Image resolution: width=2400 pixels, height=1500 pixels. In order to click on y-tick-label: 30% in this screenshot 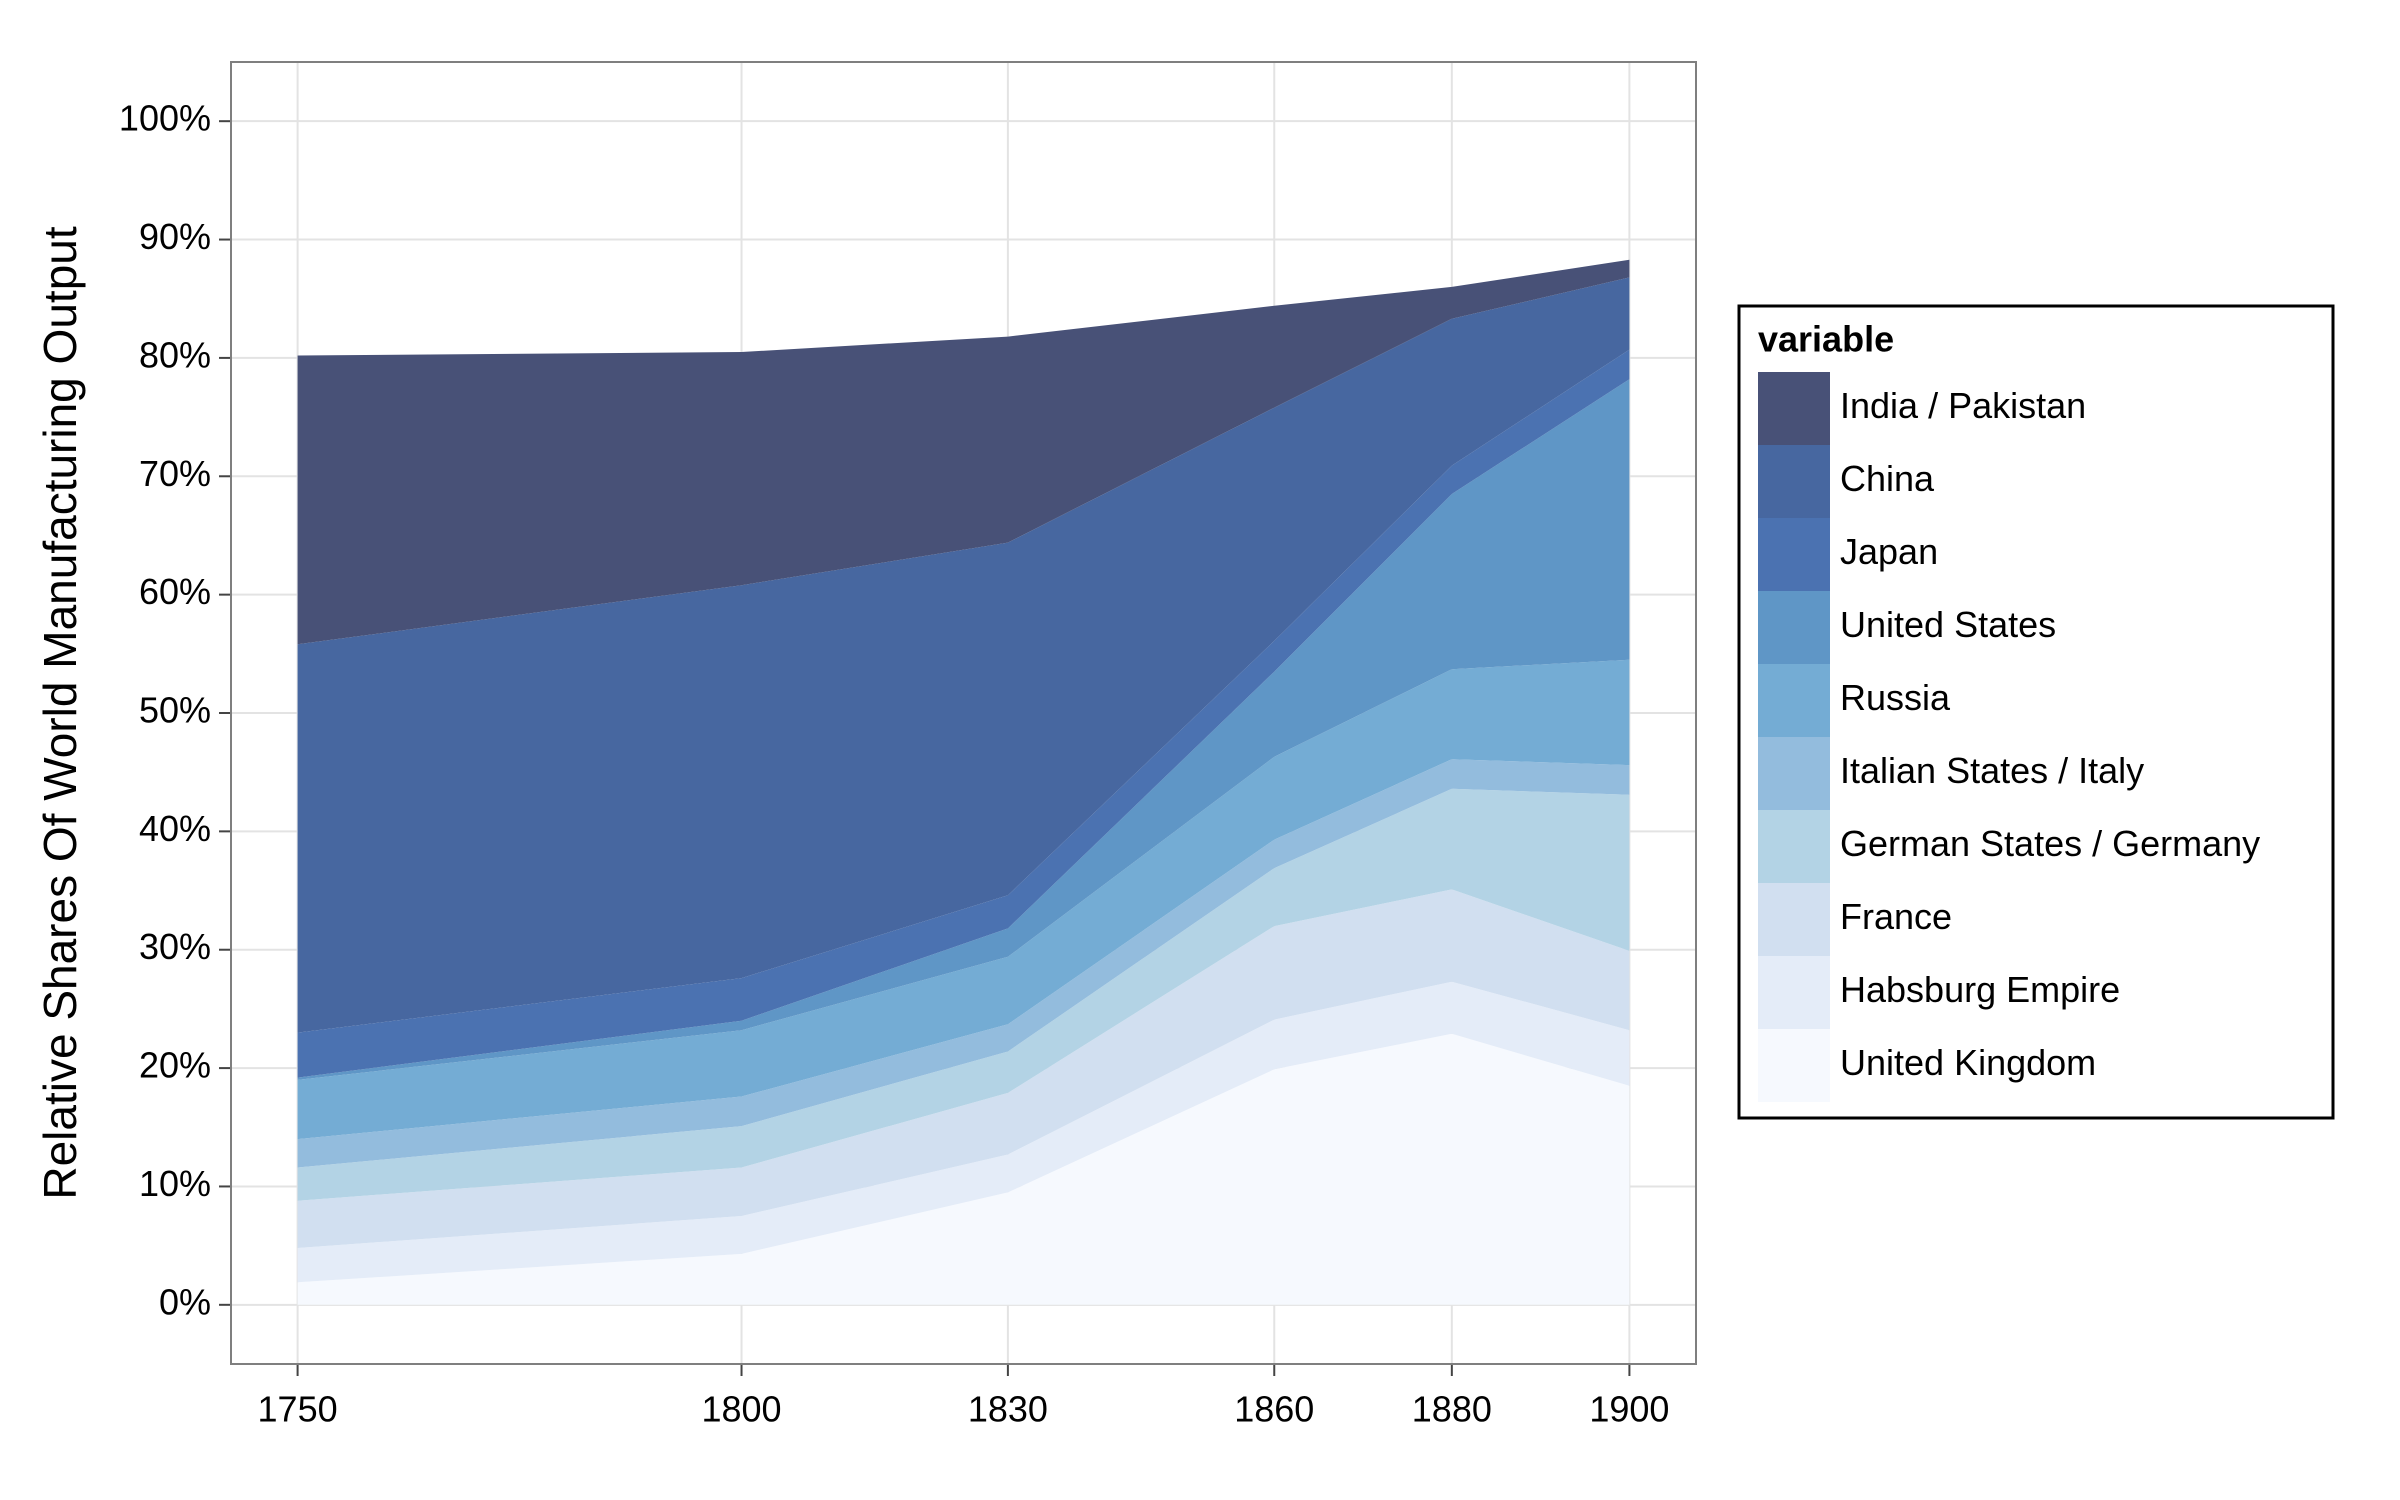, I will do `click(175, 946)`.